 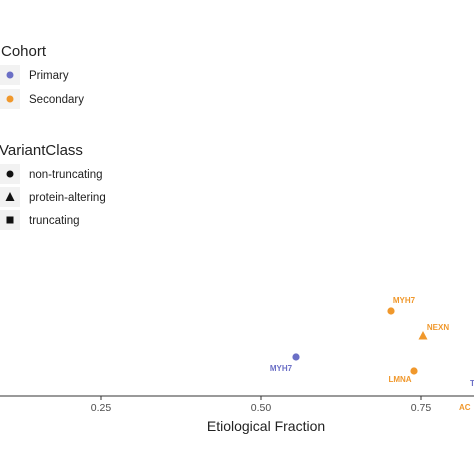 I want to click on x-axis: 0.25 0.50 0.75 Etiological Fraction, so click(x=261, y=415).